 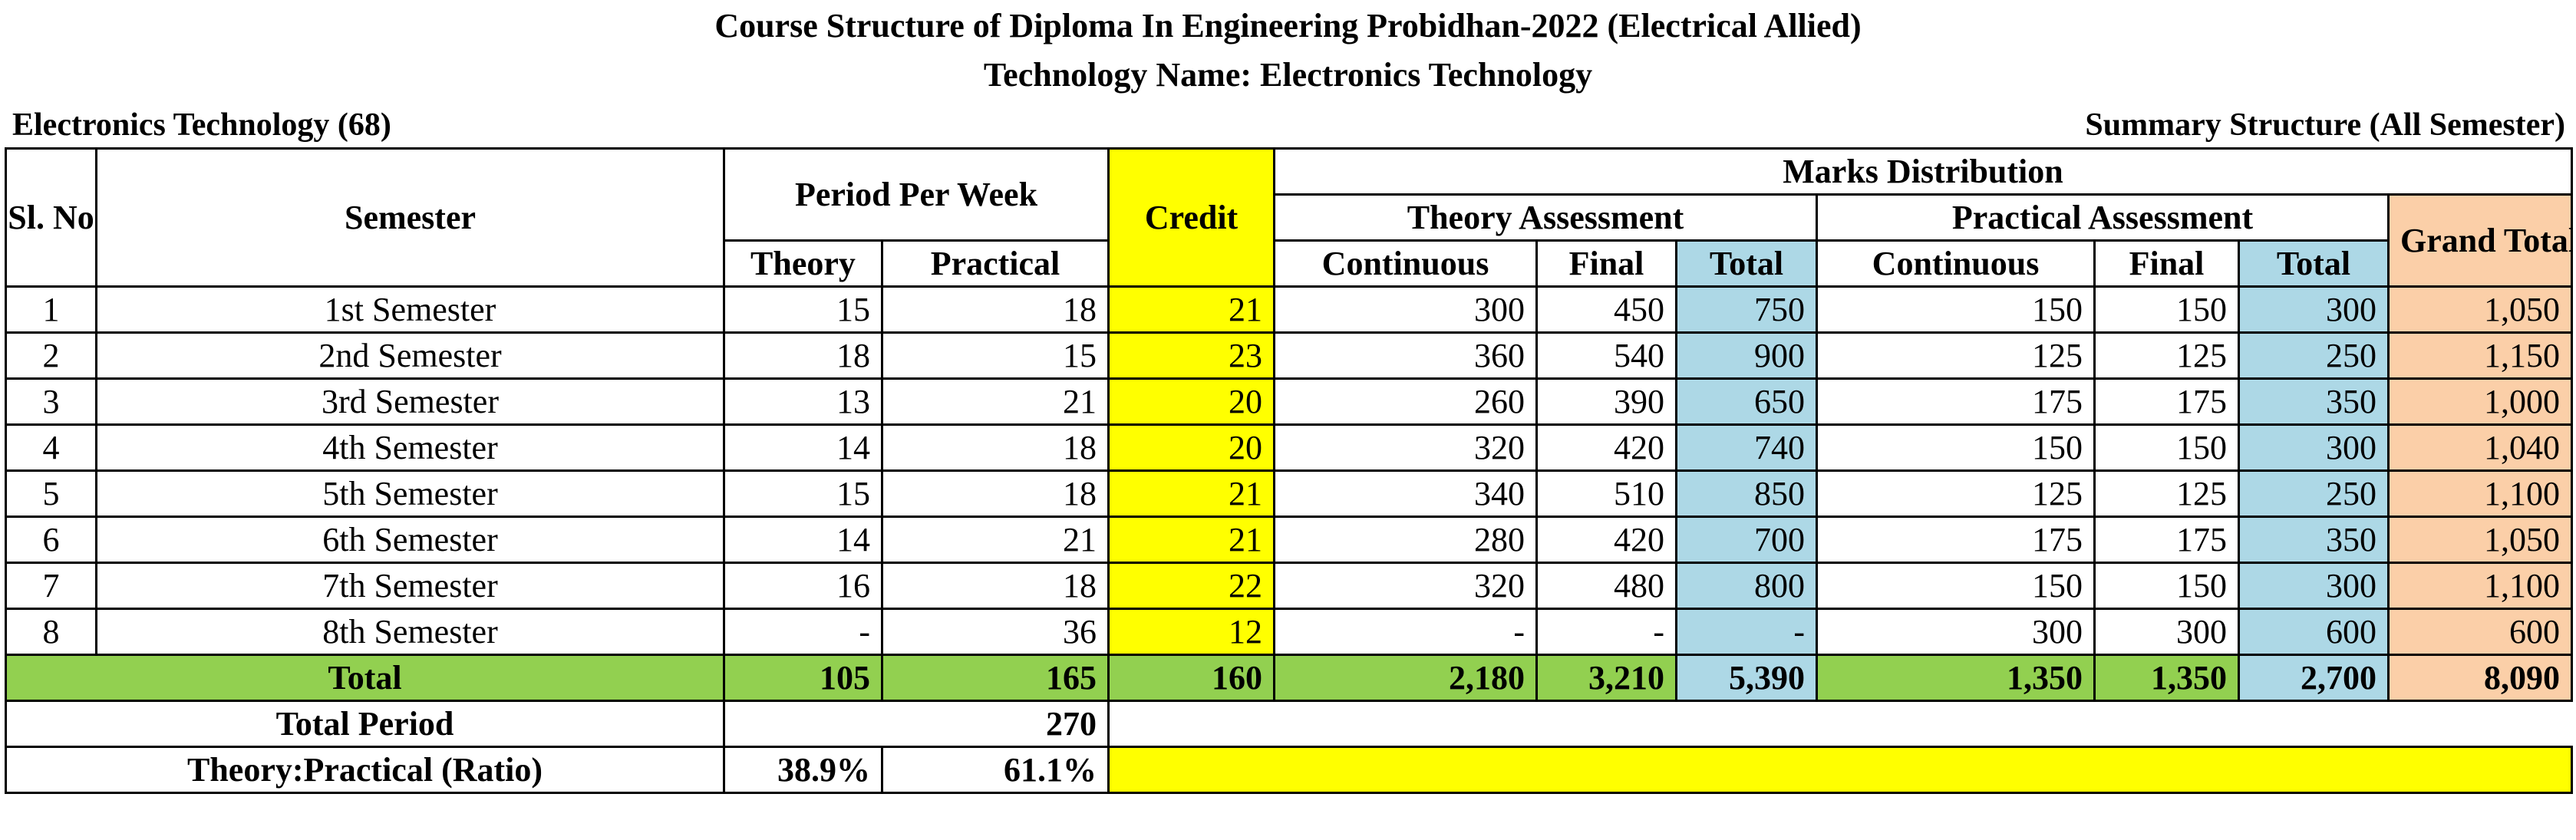 What do you see at coordinates (2167, 355) in the screenshot?
I see `cell-practical-final: 125` at bounding box center [2167, 355].